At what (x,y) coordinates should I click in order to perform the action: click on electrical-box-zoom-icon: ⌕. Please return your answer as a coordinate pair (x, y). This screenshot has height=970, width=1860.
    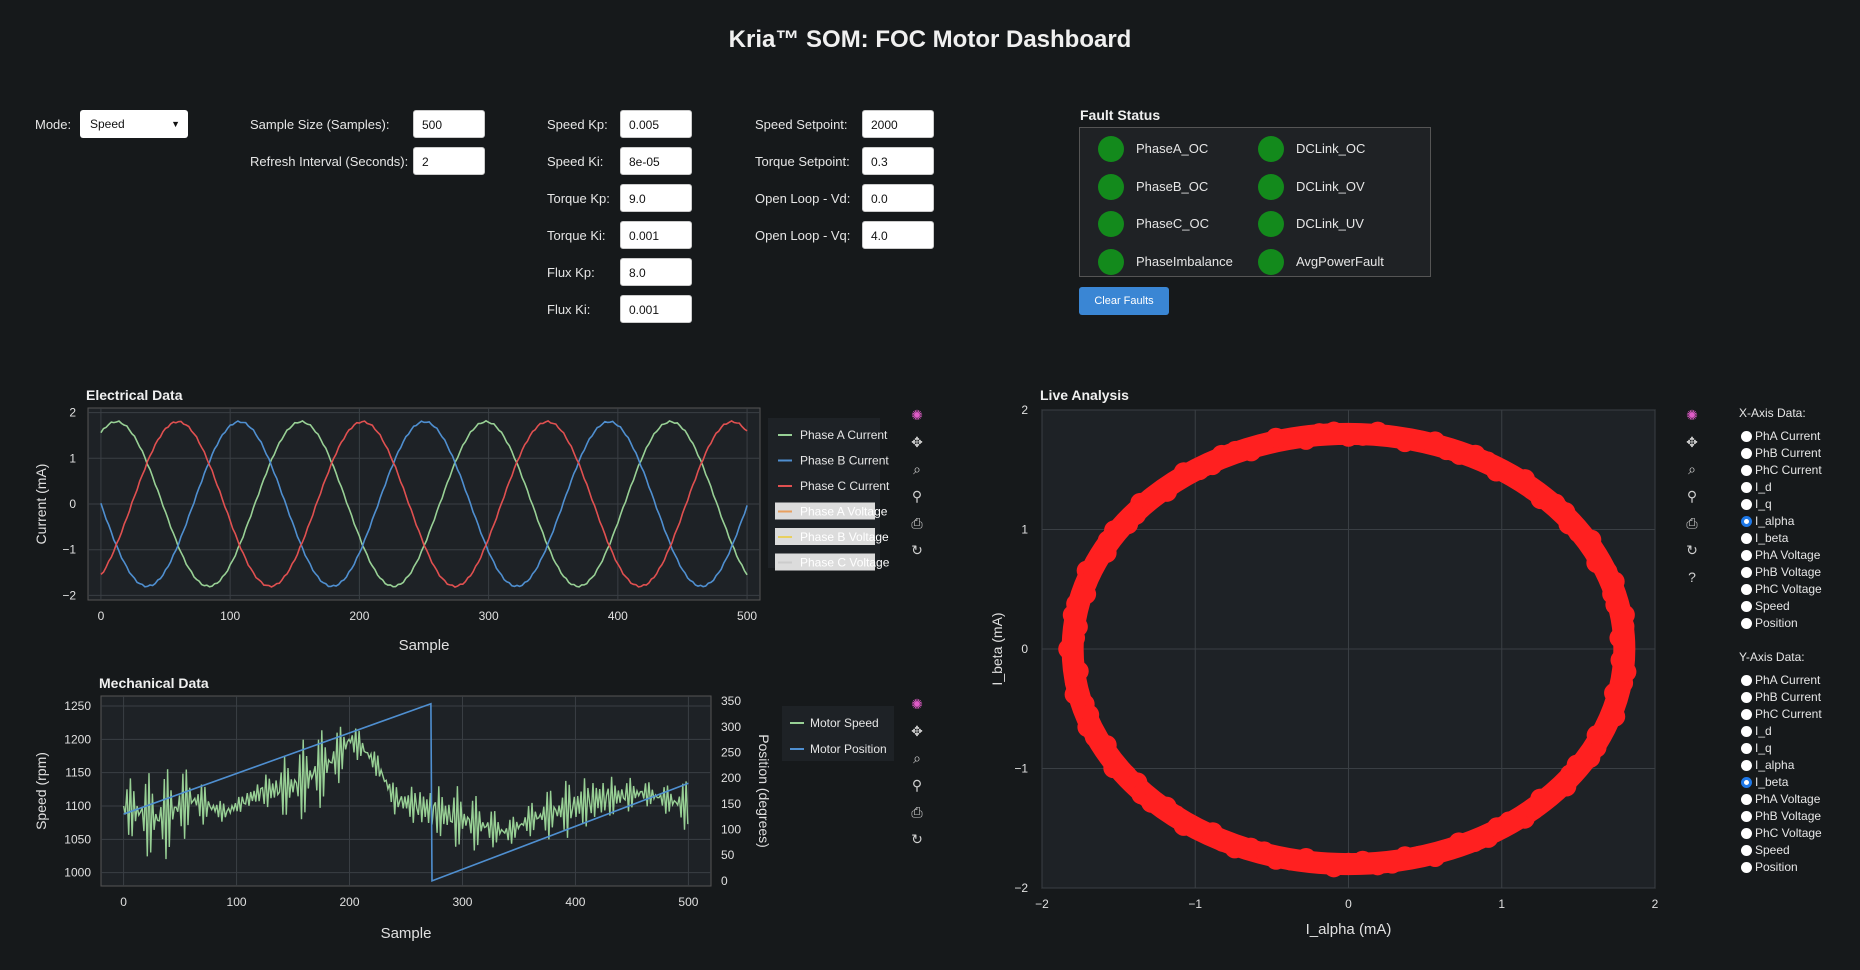
    Looking at the image, I should click on (917, 469).